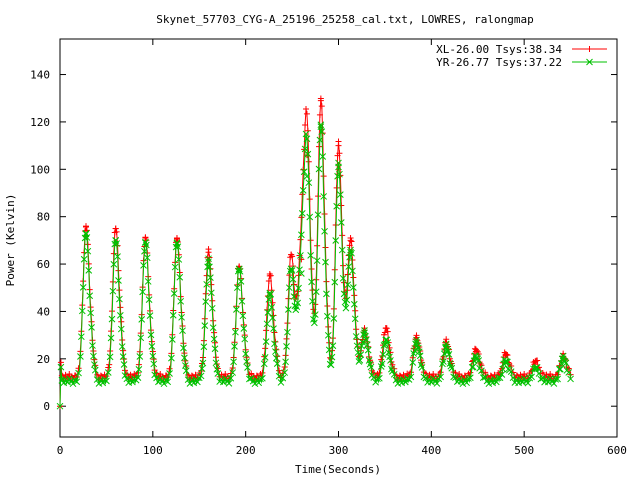 The height and width of the screenshot is (480, 640). What do you see at coordinates (10, 240) in the screenshot?
I see `y-axis-label: Power (Kelvin)` at bounding box center [10, 240].